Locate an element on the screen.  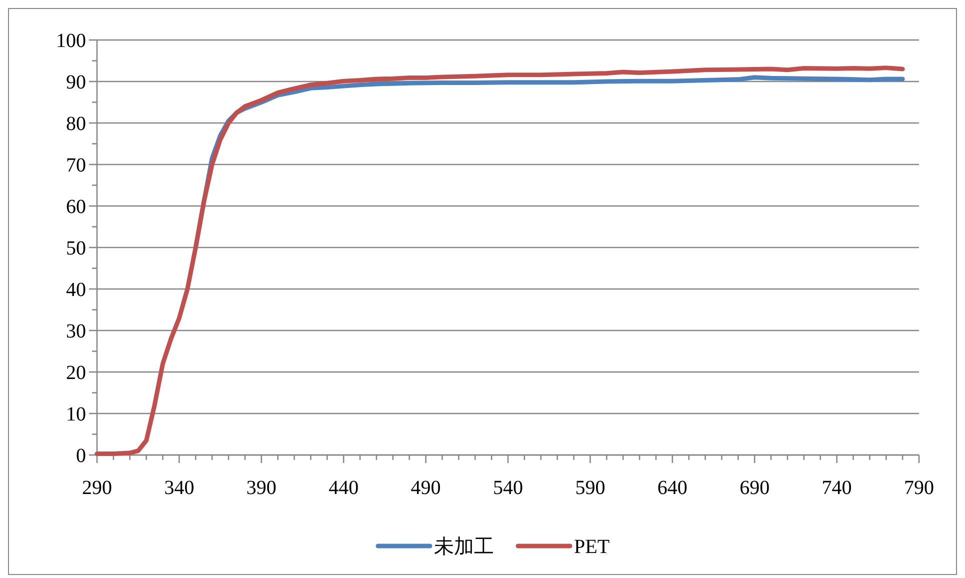
y-tick-label: 80 is located at coordinates (76, 124).